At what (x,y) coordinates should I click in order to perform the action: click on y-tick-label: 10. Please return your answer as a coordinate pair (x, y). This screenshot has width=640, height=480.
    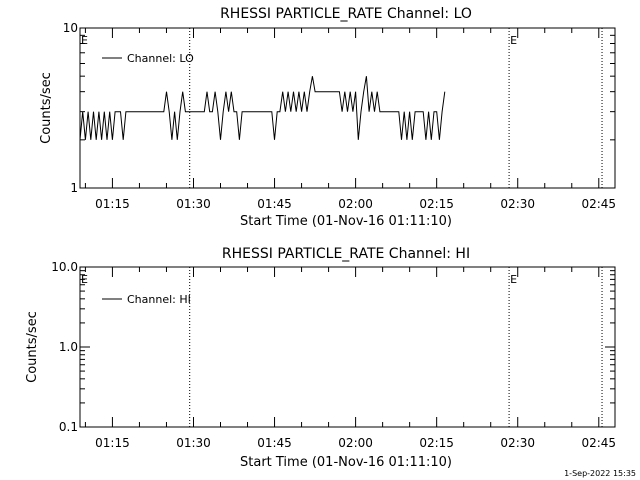
    Looking at the image, I should click on (70, 28).